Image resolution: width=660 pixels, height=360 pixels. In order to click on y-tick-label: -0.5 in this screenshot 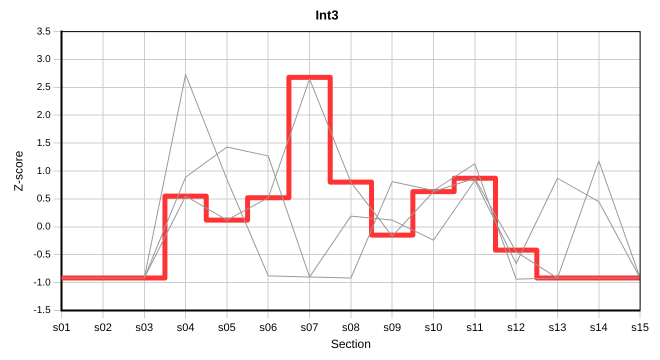, I will do `click(42, 254)`.